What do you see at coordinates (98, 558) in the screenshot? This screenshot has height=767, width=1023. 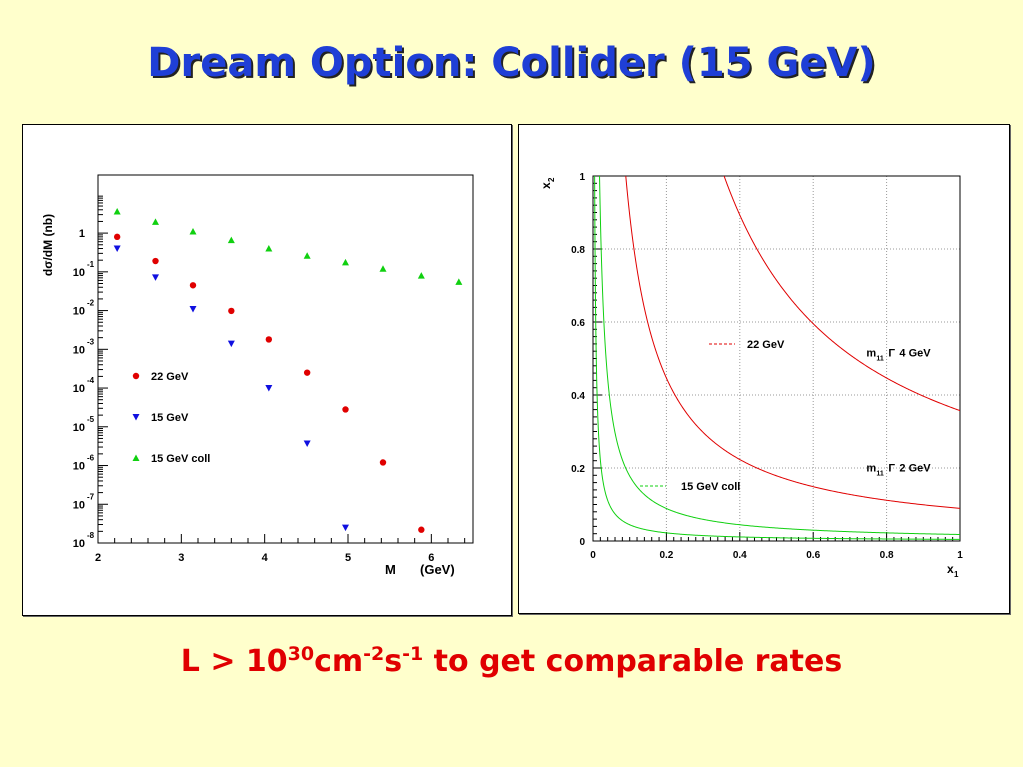 I see `x-tick-label: 2` at bounding box center [98, 558].